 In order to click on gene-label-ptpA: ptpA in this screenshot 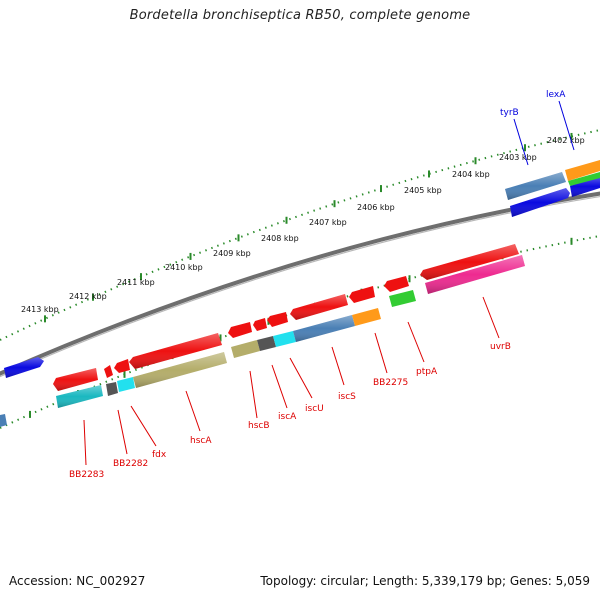, I will do `click(427, 372)`.